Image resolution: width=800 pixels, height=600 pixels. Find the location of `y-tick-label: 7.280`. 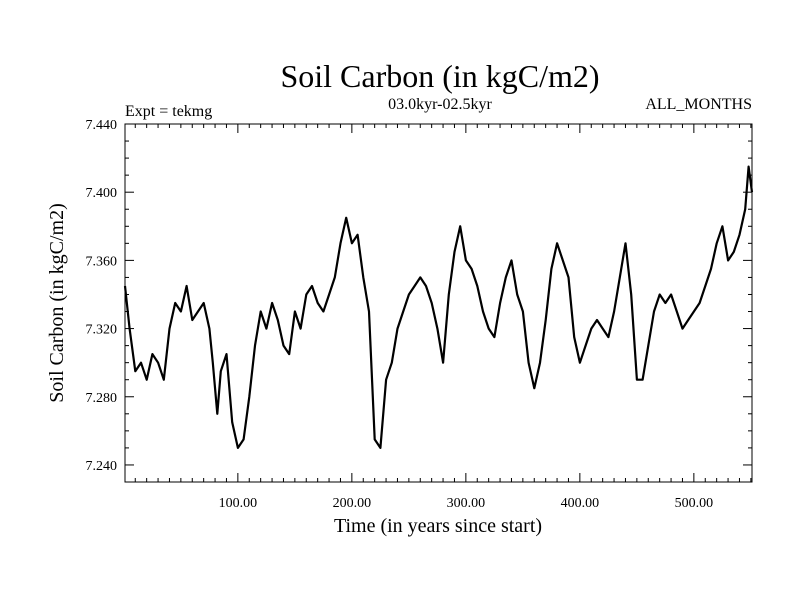

y-tick-label: 7.280 is located at coordinates (102, 398).